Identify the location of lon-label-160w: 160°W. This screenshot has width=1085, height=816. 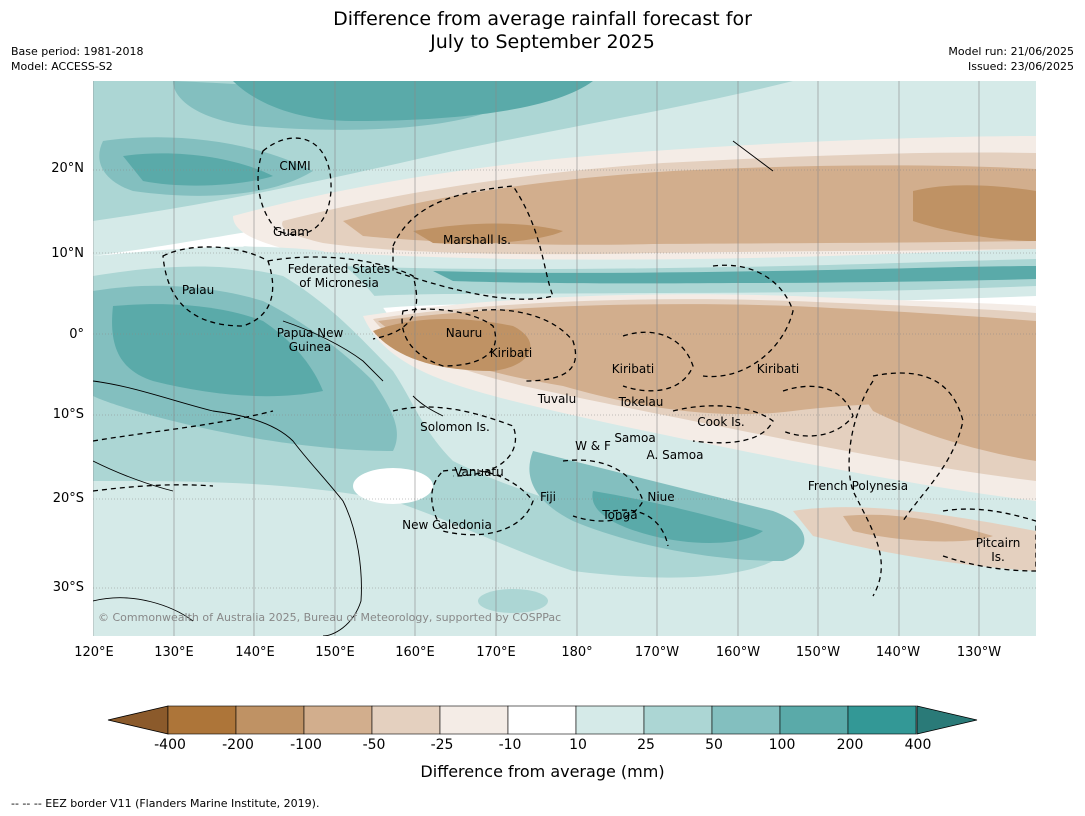
(738, 652).